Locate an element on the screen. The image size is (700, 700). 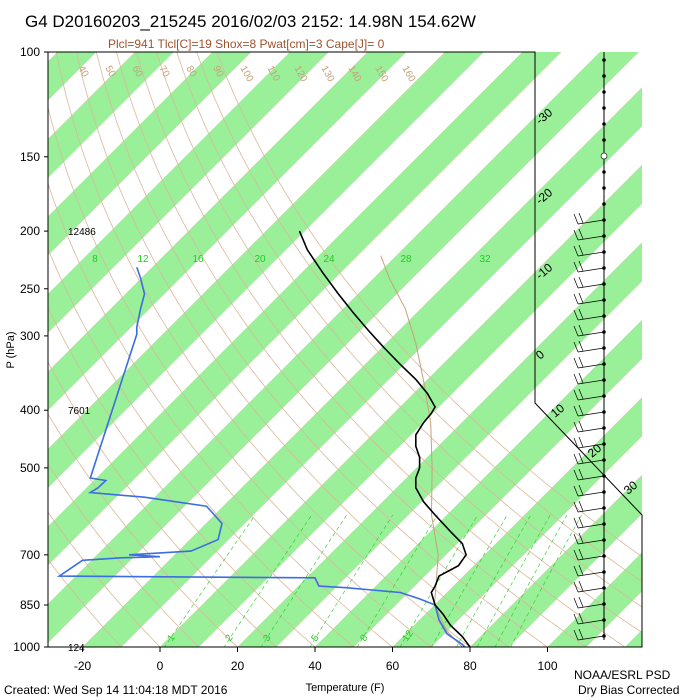
height-labels: 12486 7601 124 is located at coordinates (82, 440).